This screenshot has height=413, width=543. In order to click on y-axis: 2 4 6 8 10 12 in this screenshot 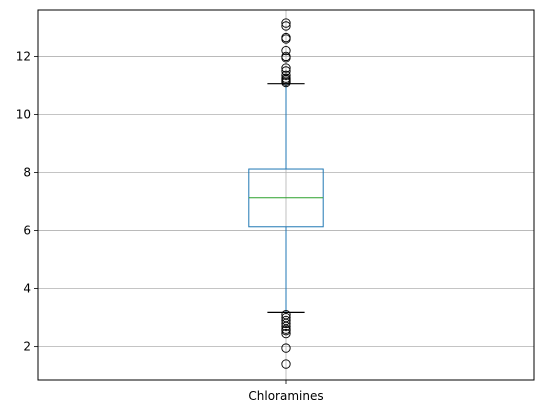, I will do `click(27, 201)`.